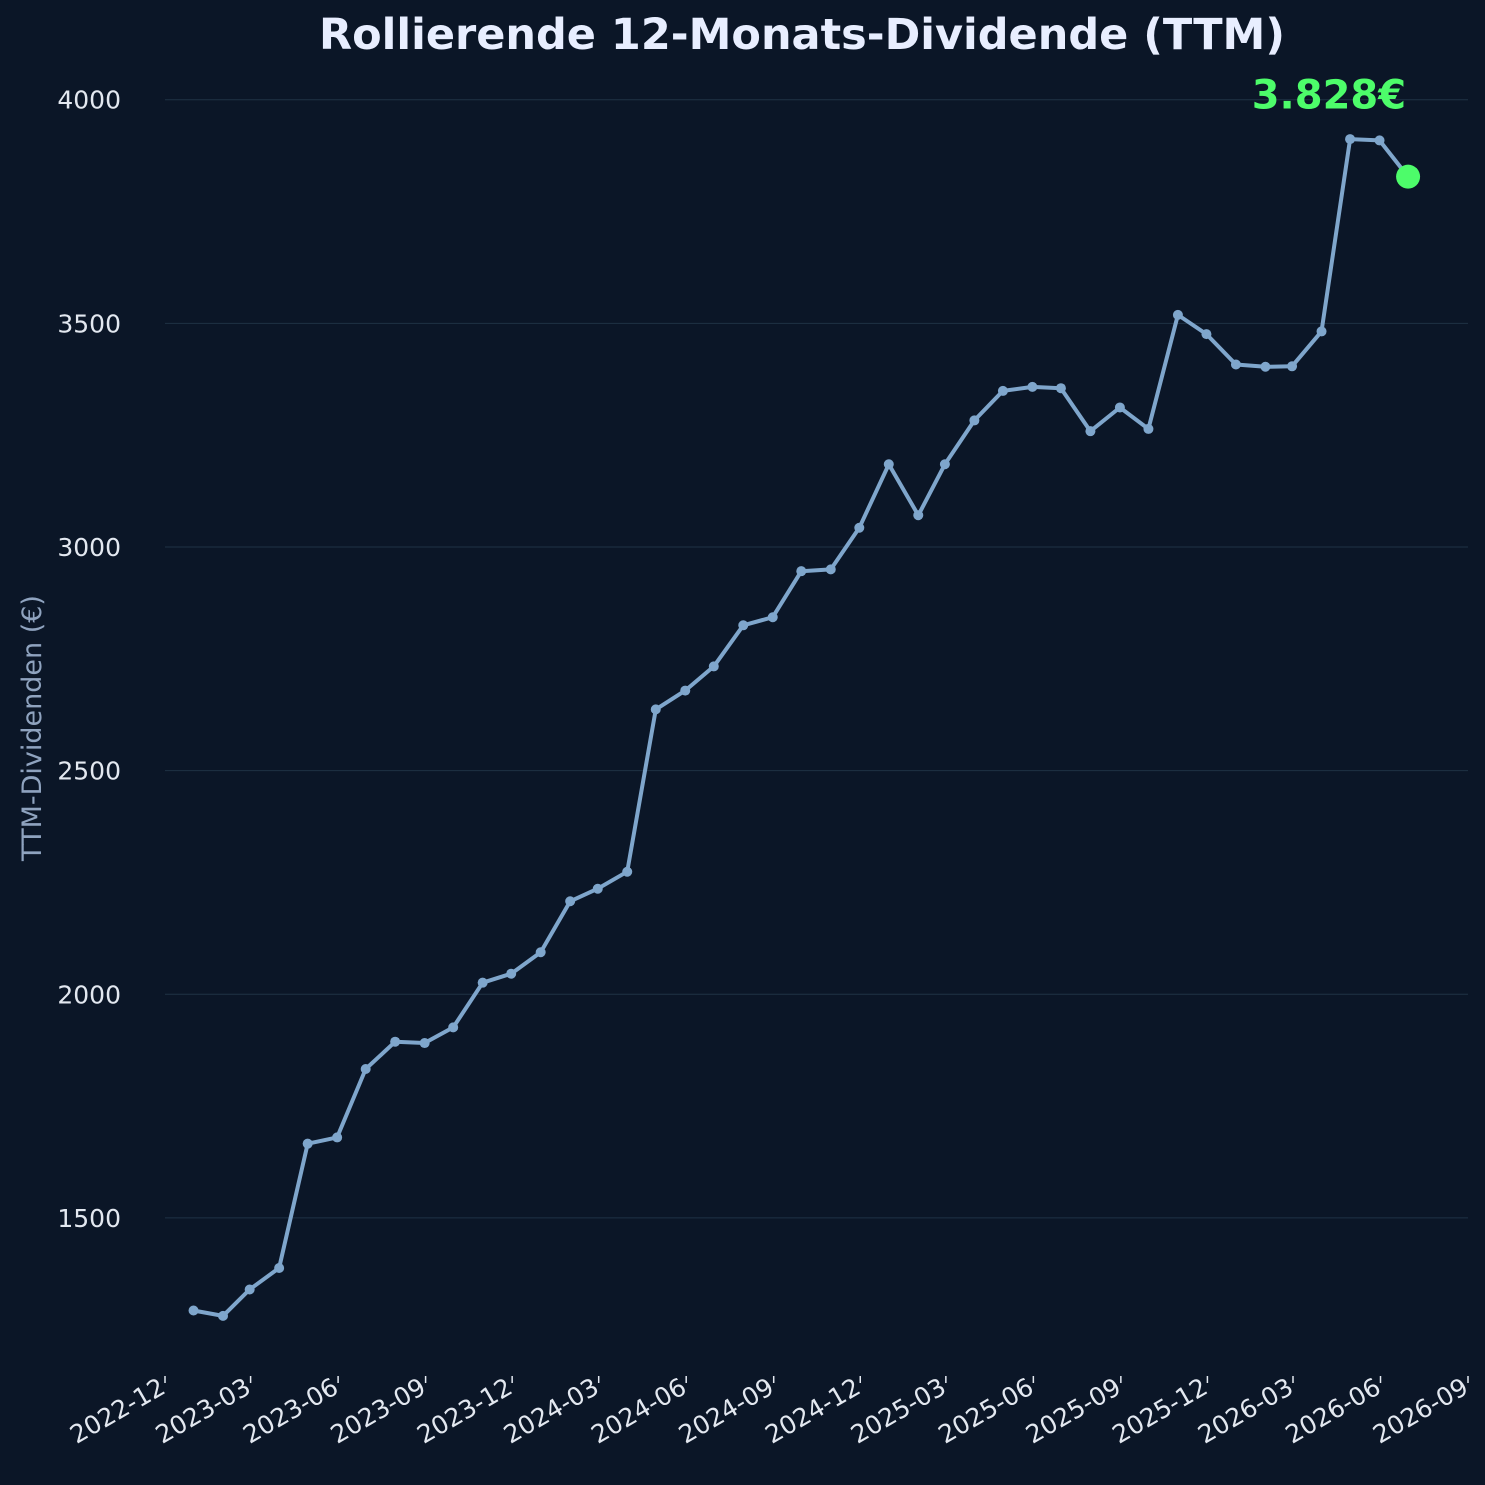 This screenshot has width=1485, height=1485. I want to click on y-tick-label: 2500, so click(89, 771).